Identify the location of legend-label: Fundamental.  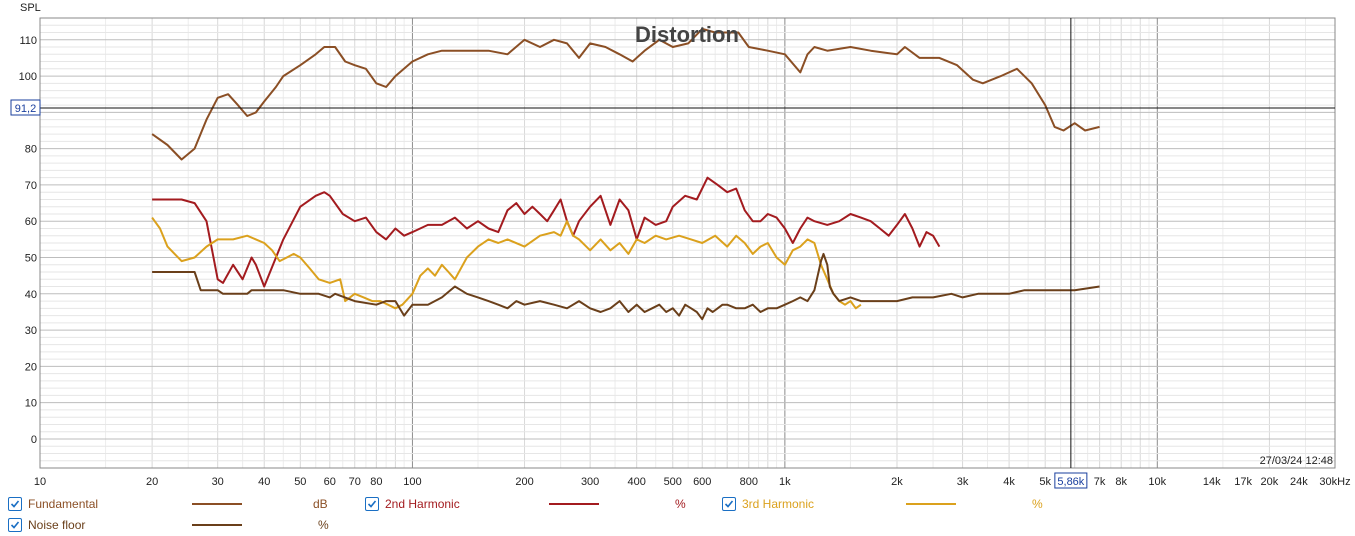
(63, 504).